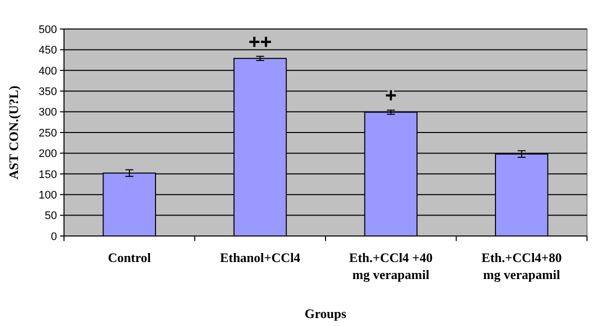 This screenshot has height=326, width=609. What do you see at coordinates (260, 257) in the screenshot?
I see `x-tick-label: Ethanol+CCl4` at bounding box center [260, 257].